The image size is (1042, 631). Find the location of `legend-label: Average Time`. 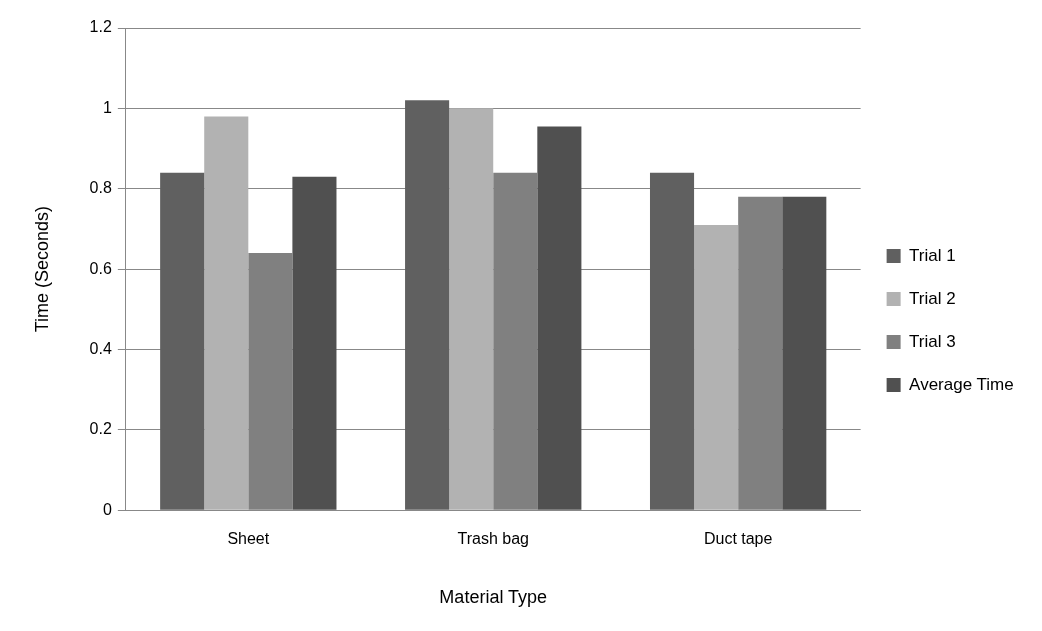

legend-label: Average Time is located at coordinates (961, 384).